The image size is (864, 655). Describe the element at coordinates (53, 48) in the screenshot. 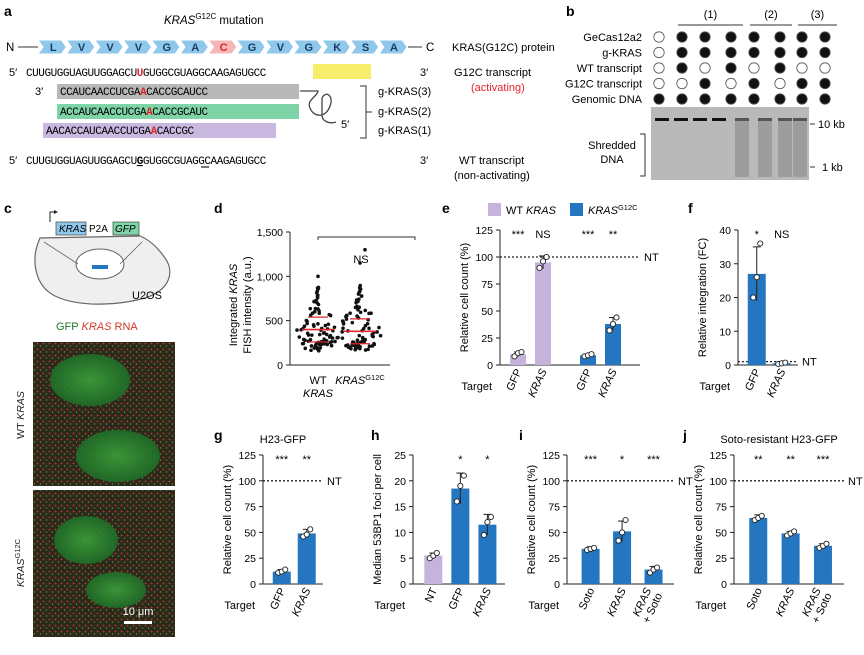

I see `amino-acid-letter: L` at that location.